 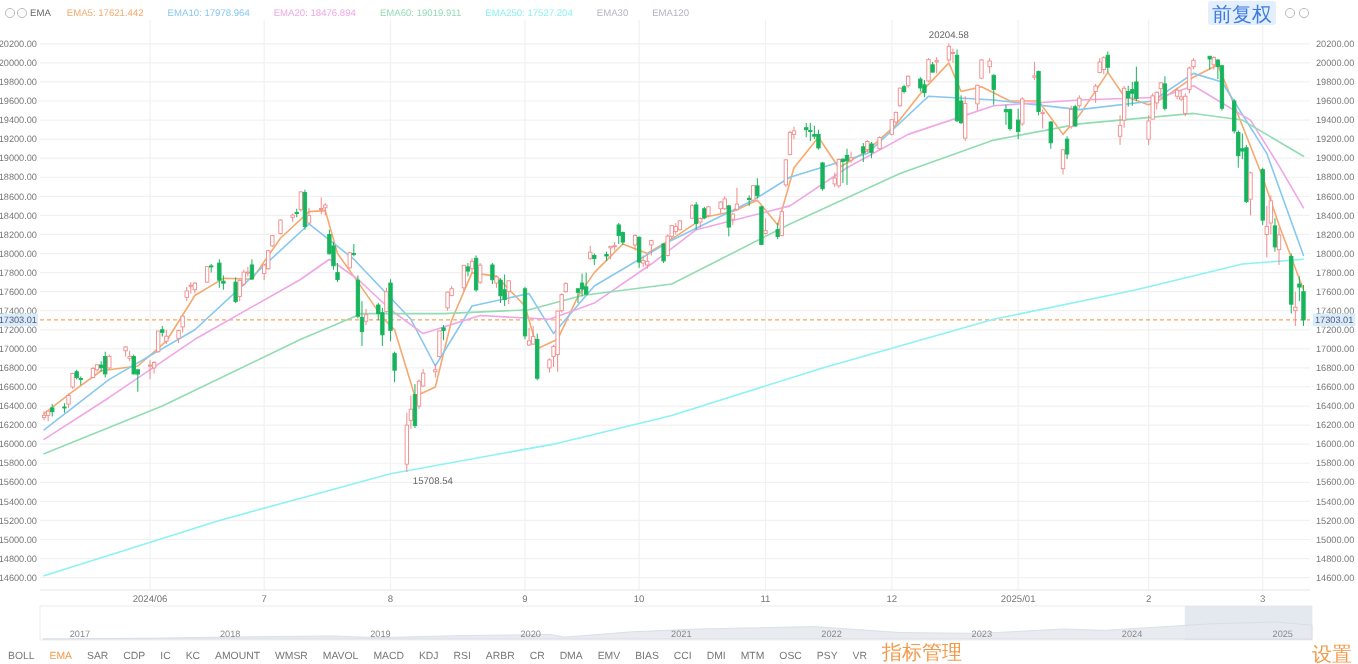 I want to click on text: 设置, so click(x=1332, y=653).